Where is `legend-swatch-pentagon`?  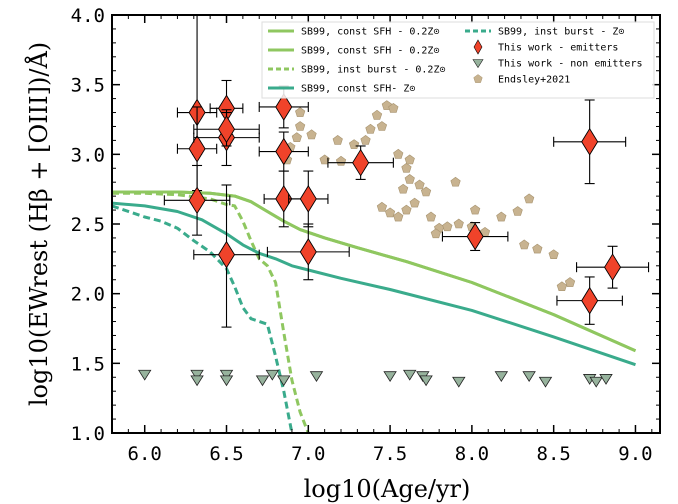 legend-swatch-pentagon is located at coordinates (478, 78).